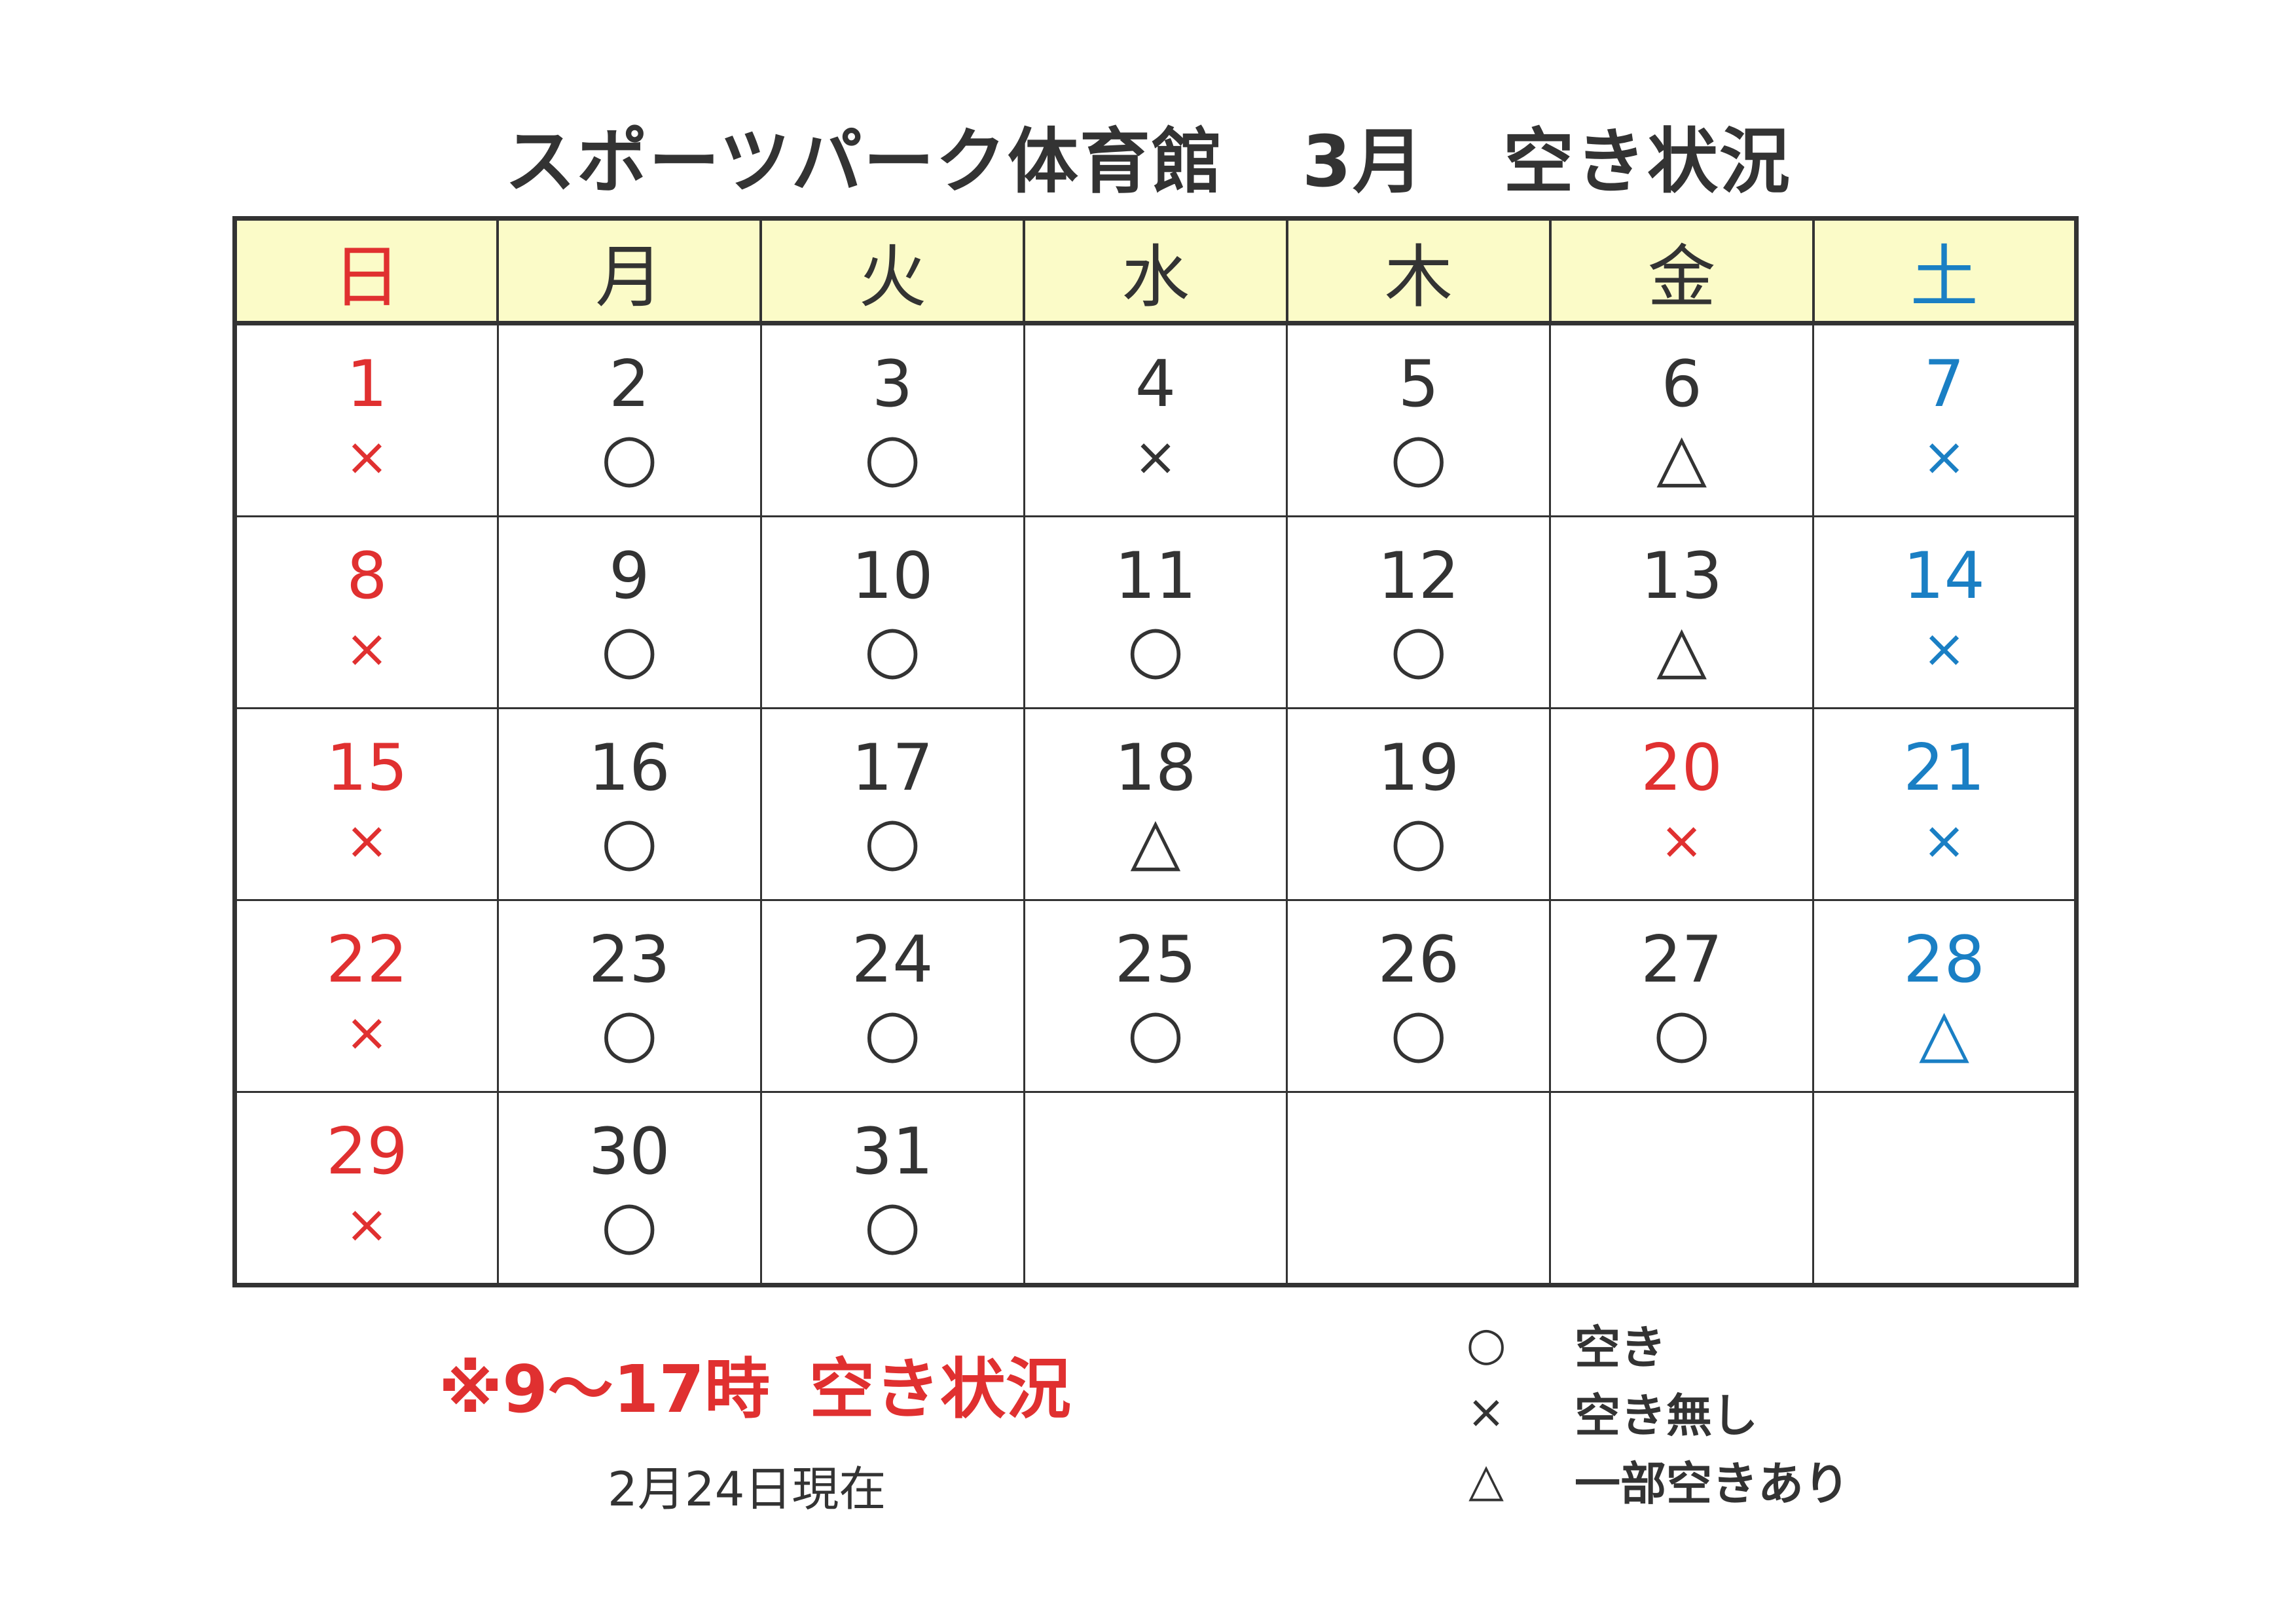 The image size is (2296, 1624). What do you see at coordinates (1945, 271) in the screenshot?
I see `weekday-header: 土` at bounding box center [1945, 271].